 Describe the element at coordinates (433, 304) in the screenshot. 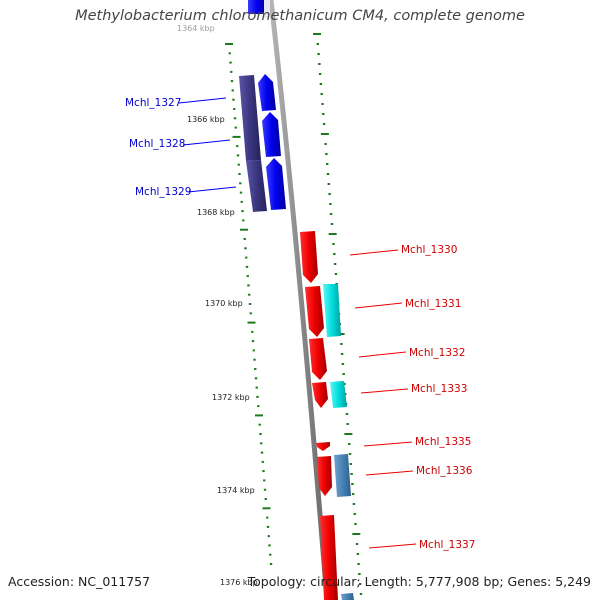

I see `gene-label-mchl-1331: Mchl_1331` at that location.